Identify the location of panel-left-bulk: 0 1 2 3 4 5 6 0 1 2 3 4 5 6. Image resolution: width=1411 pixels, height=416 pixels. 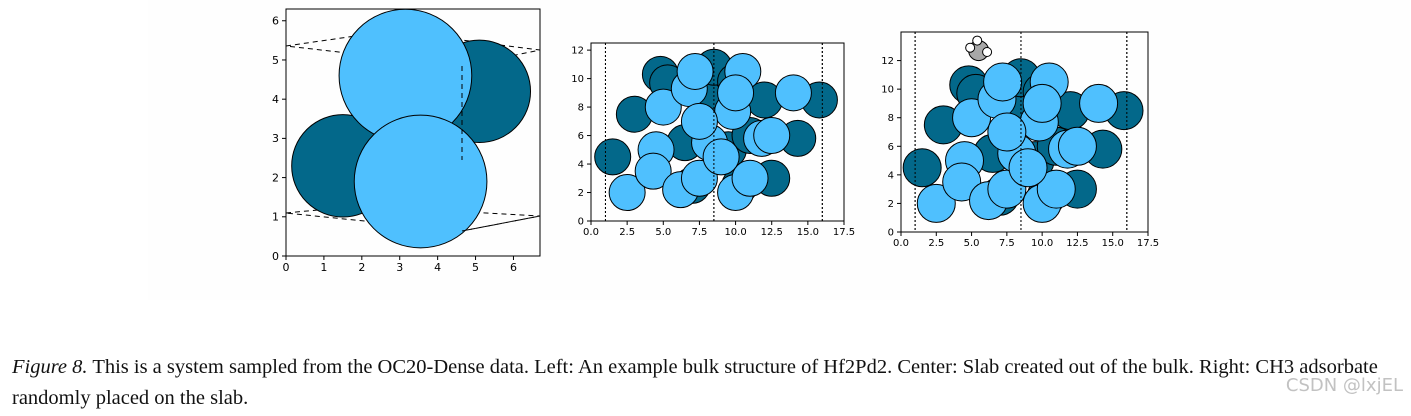
(406, 141).